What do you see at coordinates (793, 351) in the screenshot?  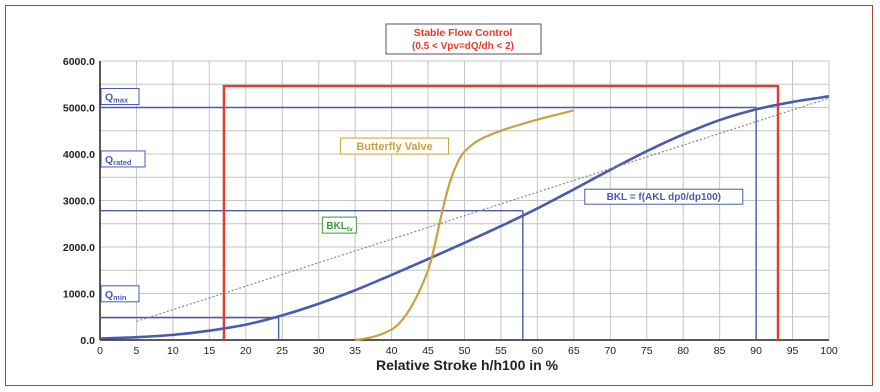 I see `x-tick-label-95: 95` at bounding box center [793, 351].